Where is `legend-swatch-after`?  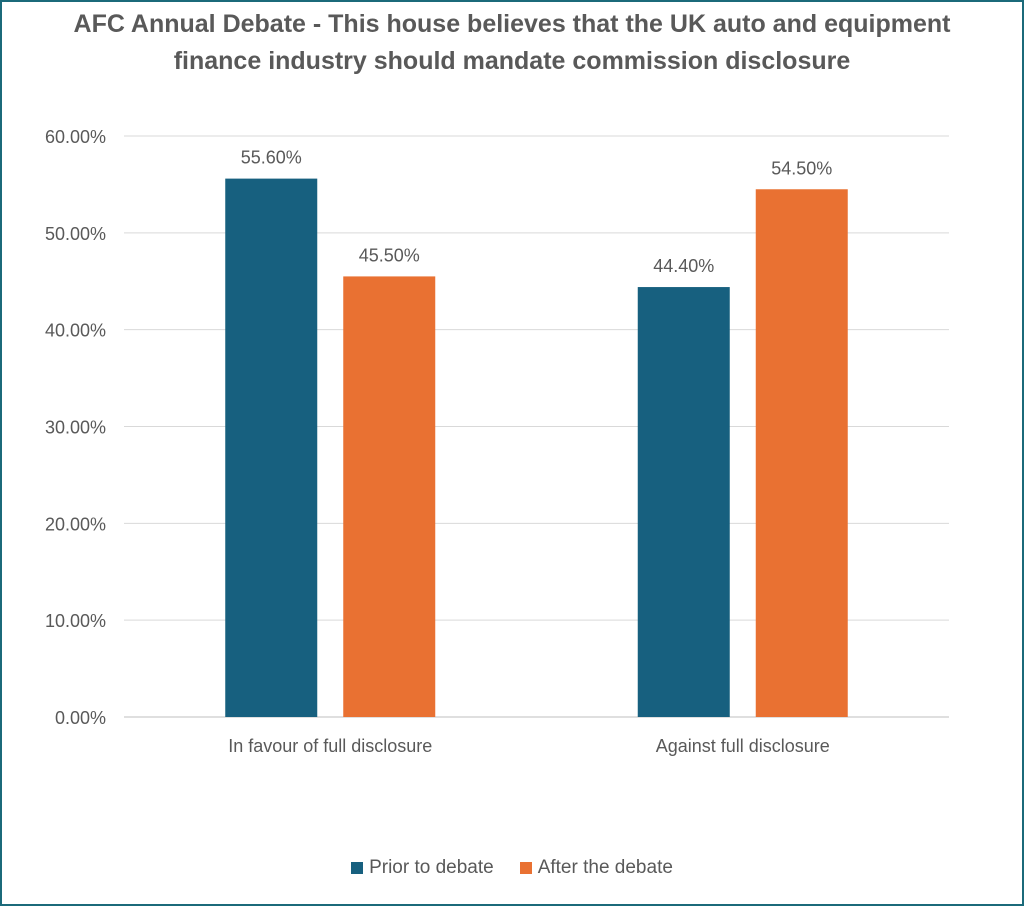 legend-swatch-after is located at coordinates (525, 868).